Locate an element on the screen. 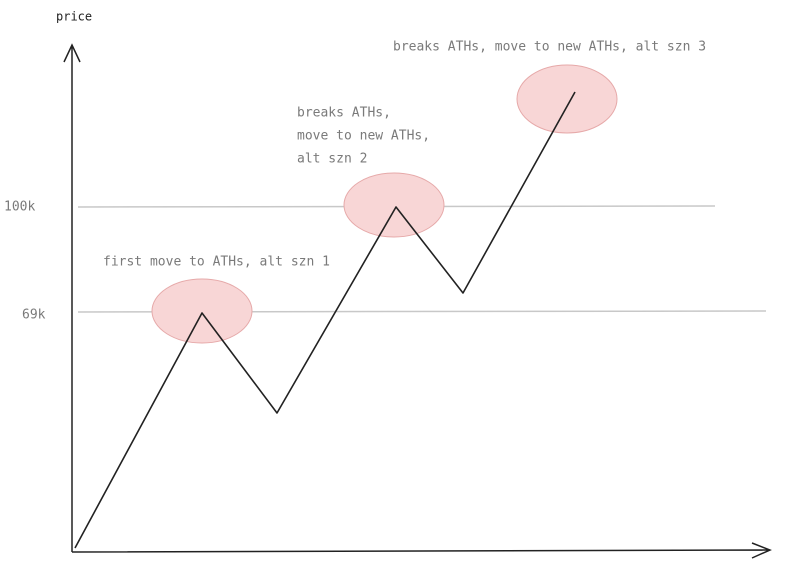 The width and height of the screenshot is (795, 570). y-axis is located at coordinates (72, 297).